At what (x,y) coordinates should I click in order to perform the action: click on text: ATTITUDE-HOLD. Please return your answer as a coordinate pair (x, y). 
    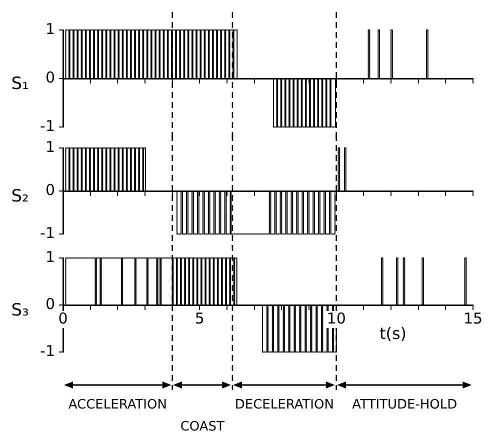
    Looking at the image, I should click on (405, 404).